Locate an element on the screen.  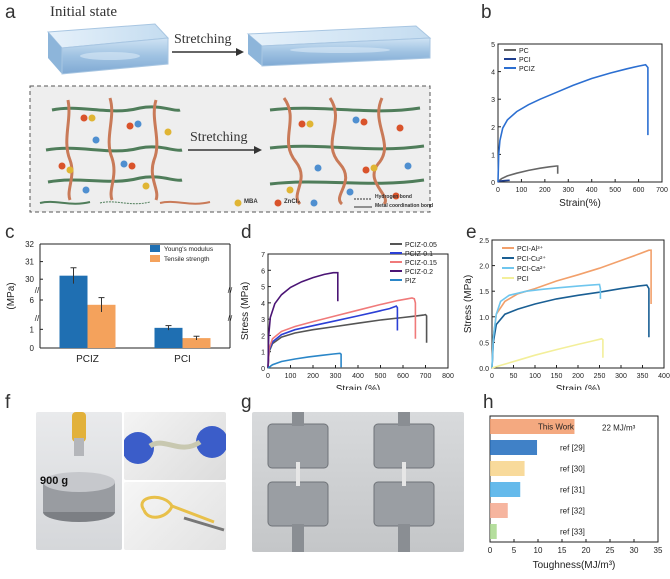
x-tick-label: 300 is located at coordinates (336, 376).